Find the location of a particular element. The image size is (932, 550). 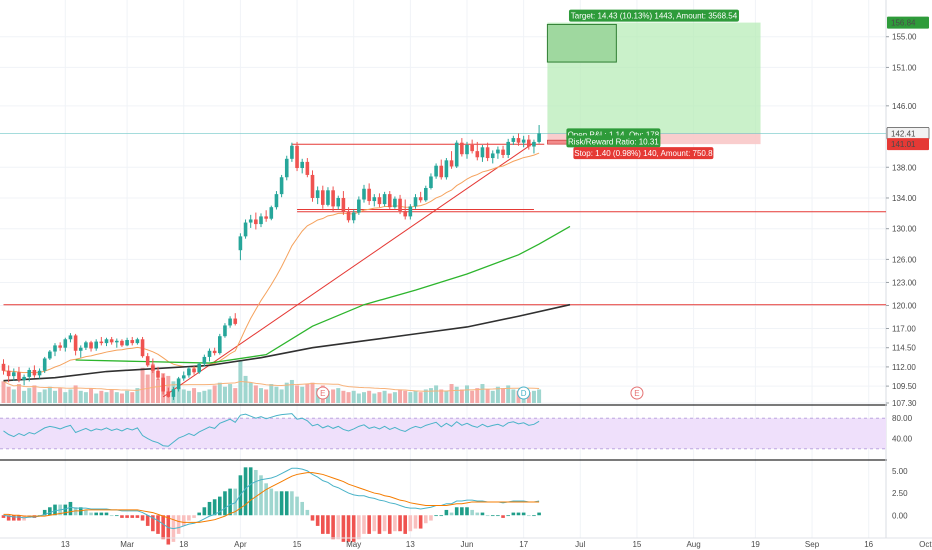

event-badge-label: E is located at coordinates (322, 393).